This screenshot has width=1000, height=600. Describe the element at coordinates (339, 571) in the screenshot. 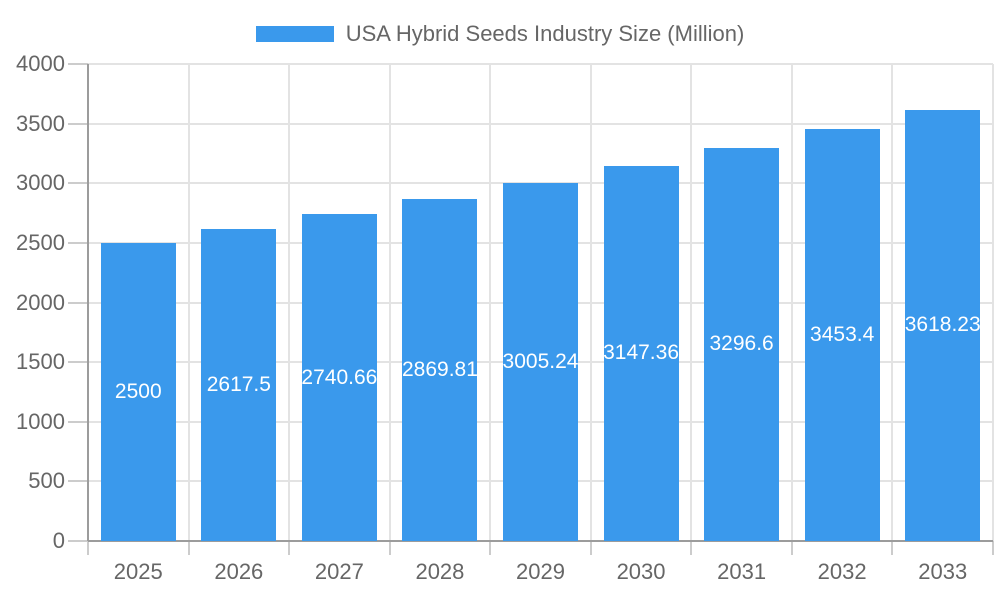

I see `x-axis-tick-label: 2027` at that location.